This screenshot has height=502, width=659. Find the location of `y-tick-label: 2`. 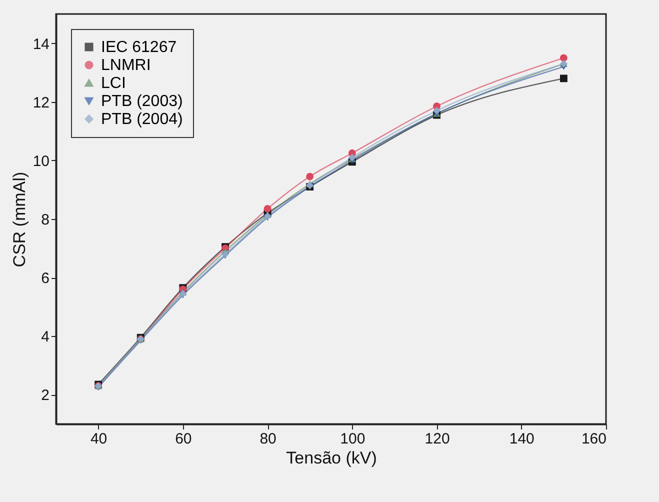

y-tick-label: 2 is located at coordinates (45, 395).